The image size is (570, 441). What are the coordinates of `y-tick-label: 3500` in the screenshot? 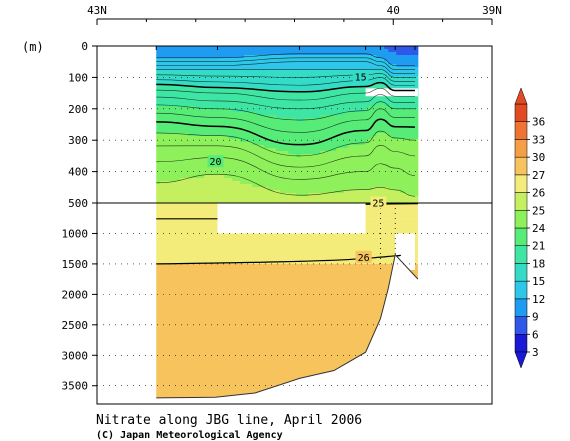 It's located at (75, 386).